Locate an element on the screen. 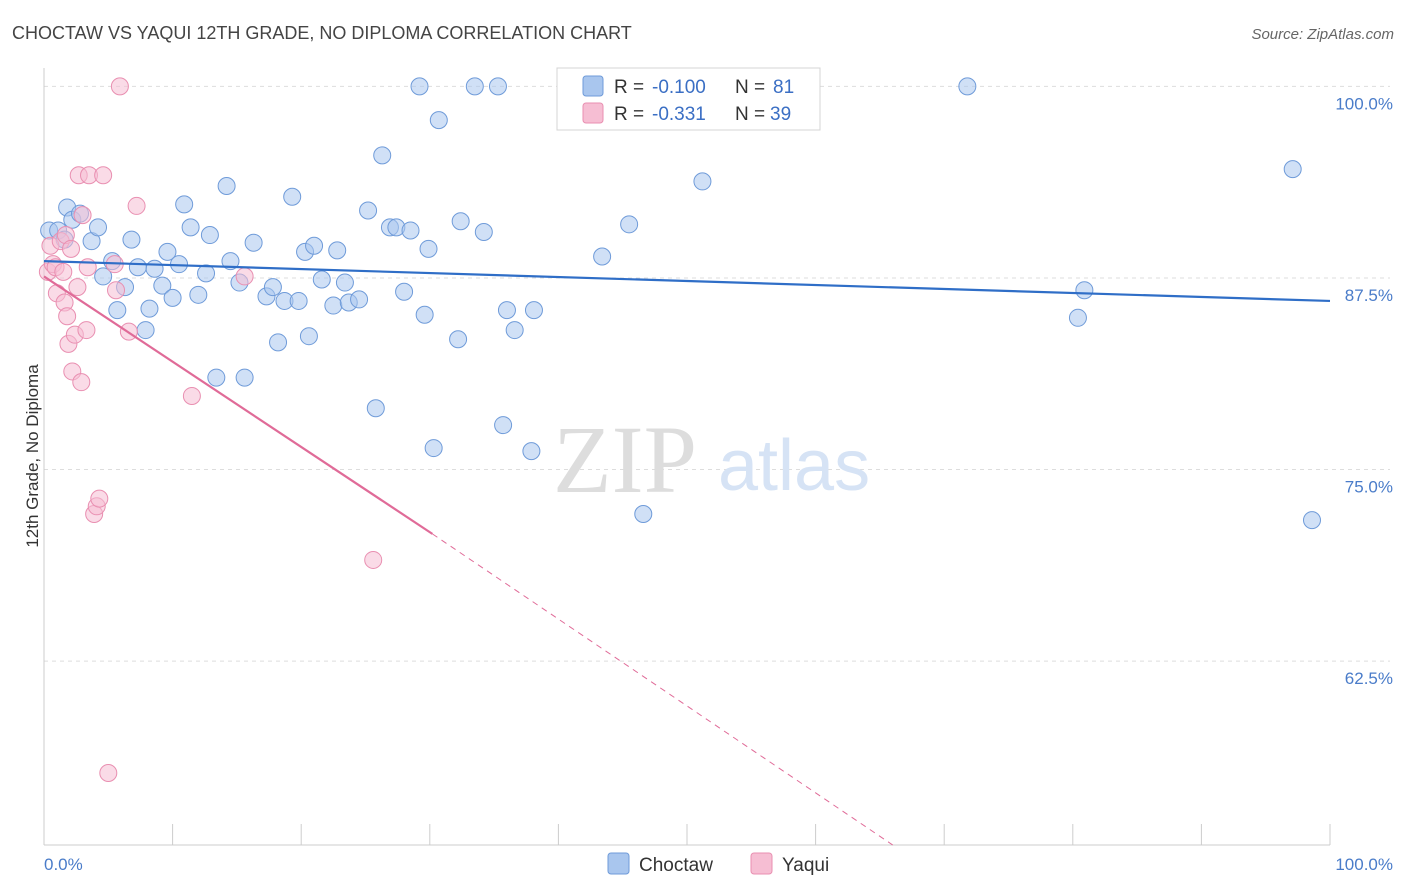  legend-n-label-1: N = is located at coordinates (750, 114).